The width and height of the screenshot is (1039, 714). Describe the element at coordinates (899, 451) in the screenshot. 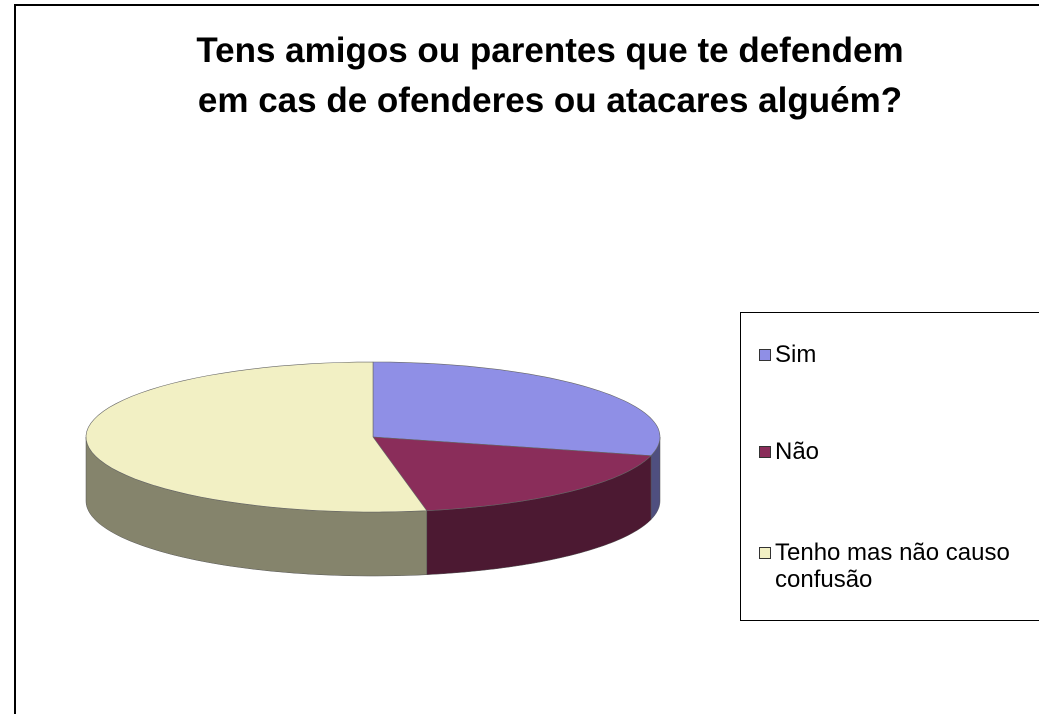

I see `legend-item: Não` at that location.